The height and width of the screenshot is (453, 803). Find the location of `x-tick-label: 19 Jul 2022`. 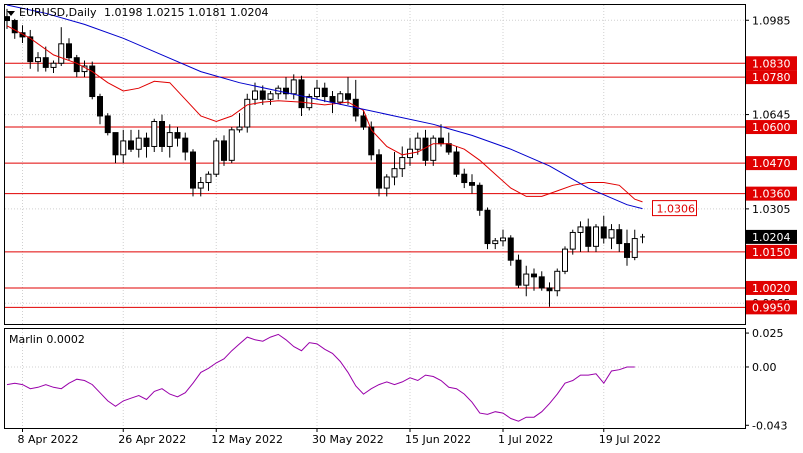

x-tick-label: 19 Jul 2022 is located at coordinates (630, 439).